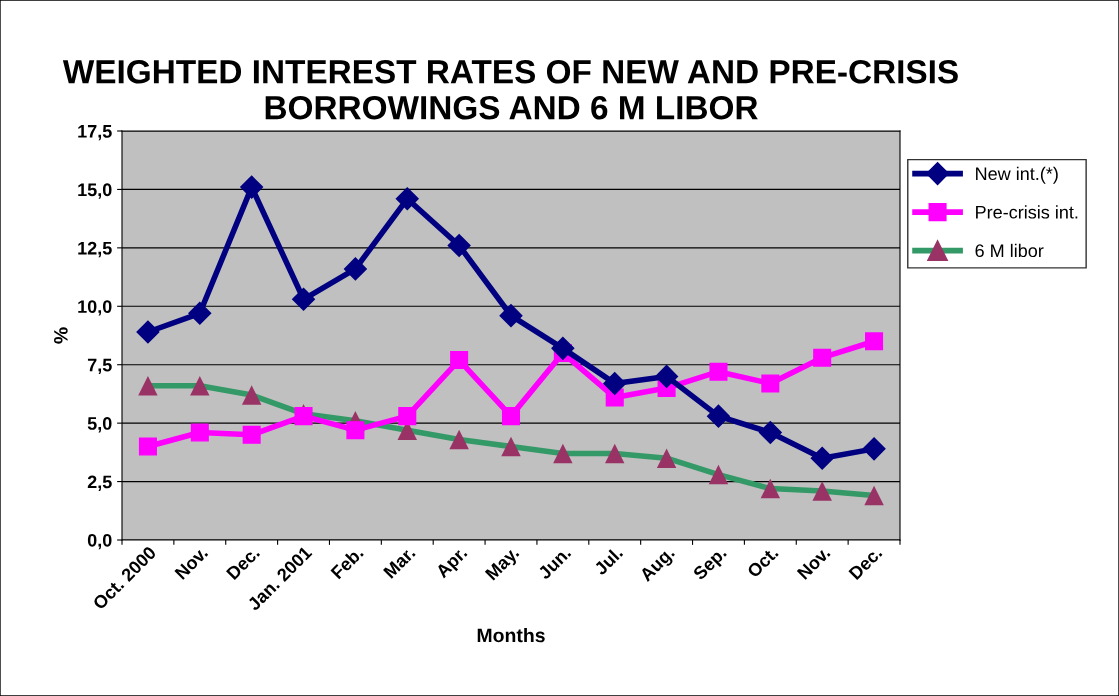  I want to click on y-tick-label: 7,5, so click(99, 366).